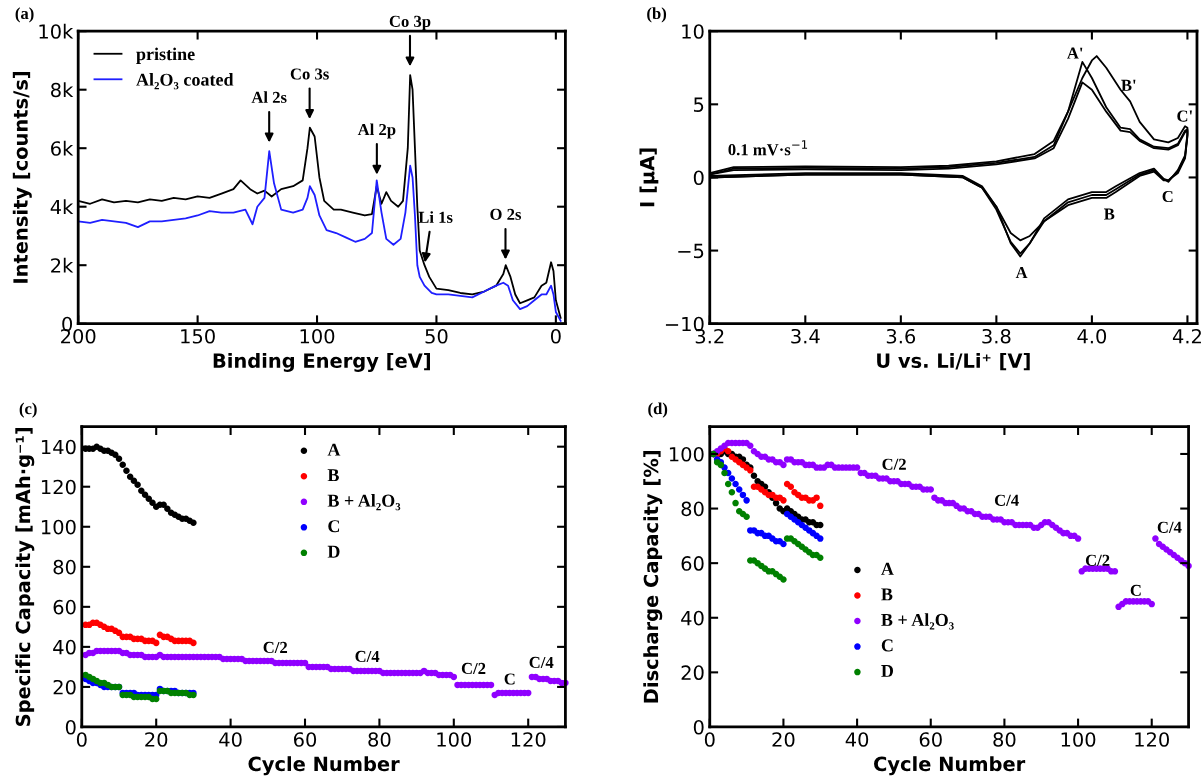 The width and height of the screenshot is (1203, 780). Describe the element at coordinates (436, 336) in the screenshot. I see `x-tick-label: 50` at that location.